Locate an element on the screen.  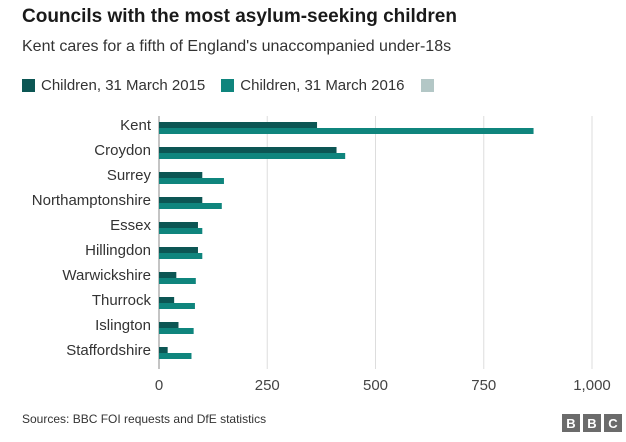
legend-swatch-2015 is located at coordinates (28, 85).